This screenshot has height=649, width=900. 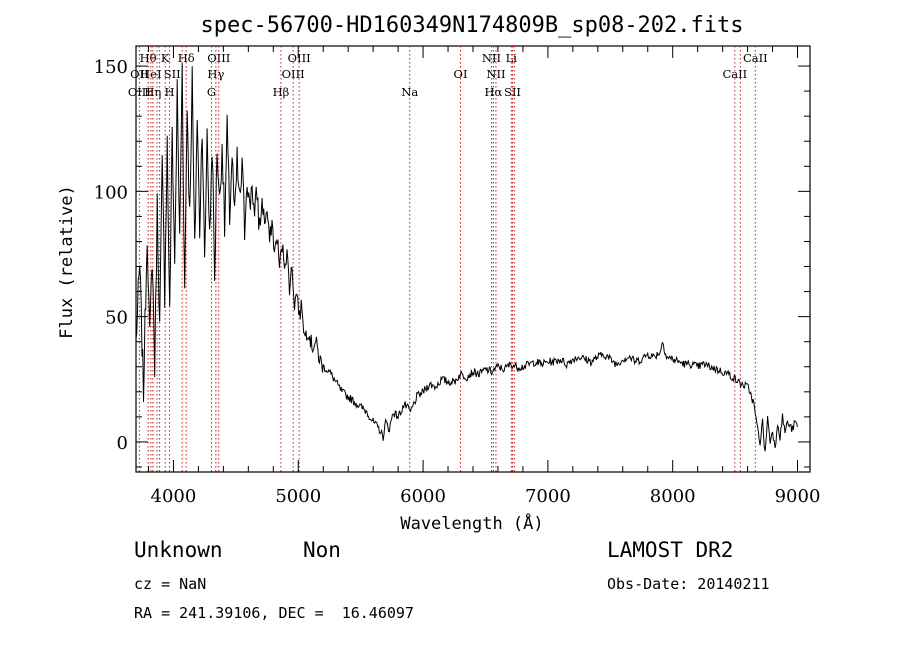 I want to click on line-label-9: HeI, so click(x=150, y=74).